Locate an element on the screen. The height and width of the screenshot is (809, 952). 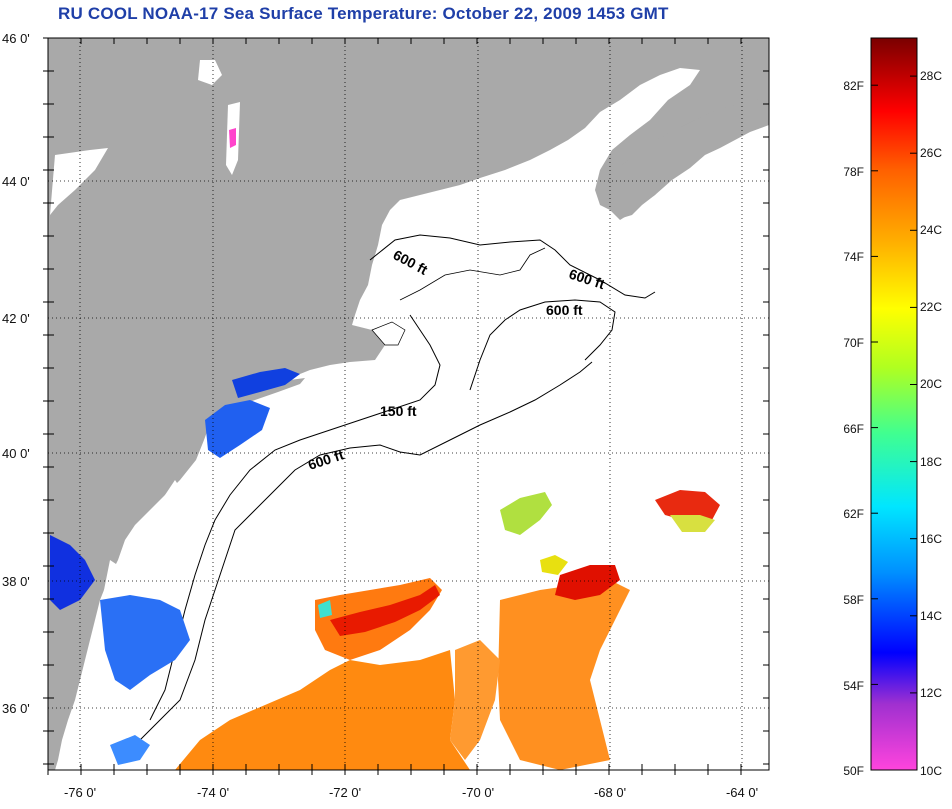
cb-f-54: 54F is located at coordinates (853, 686).